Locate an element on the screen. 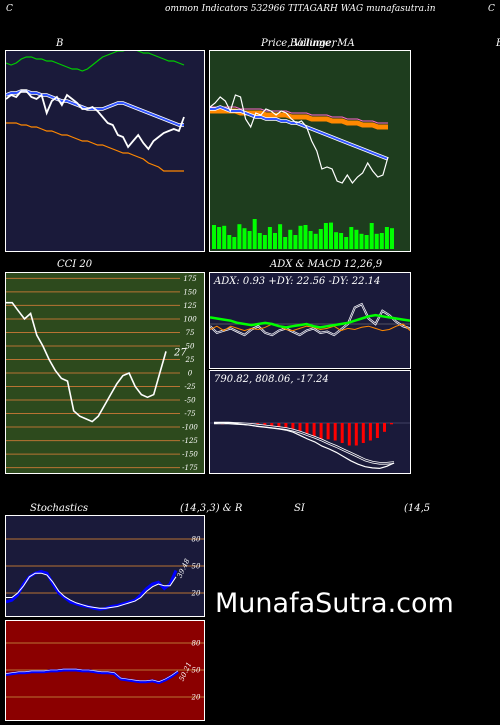  right-edge-title: B is located at coordinates (498, 43).